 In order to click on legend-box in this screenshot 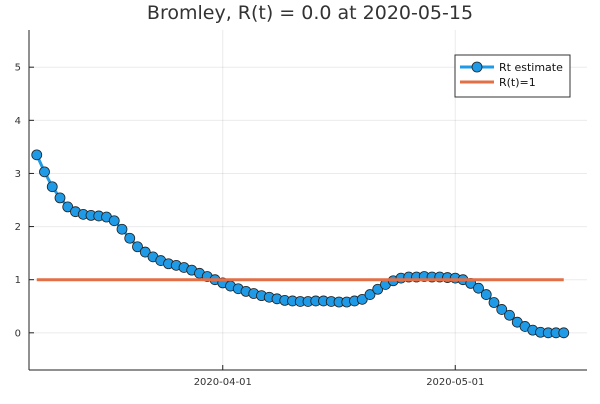, I will do `click(512, 76)`.